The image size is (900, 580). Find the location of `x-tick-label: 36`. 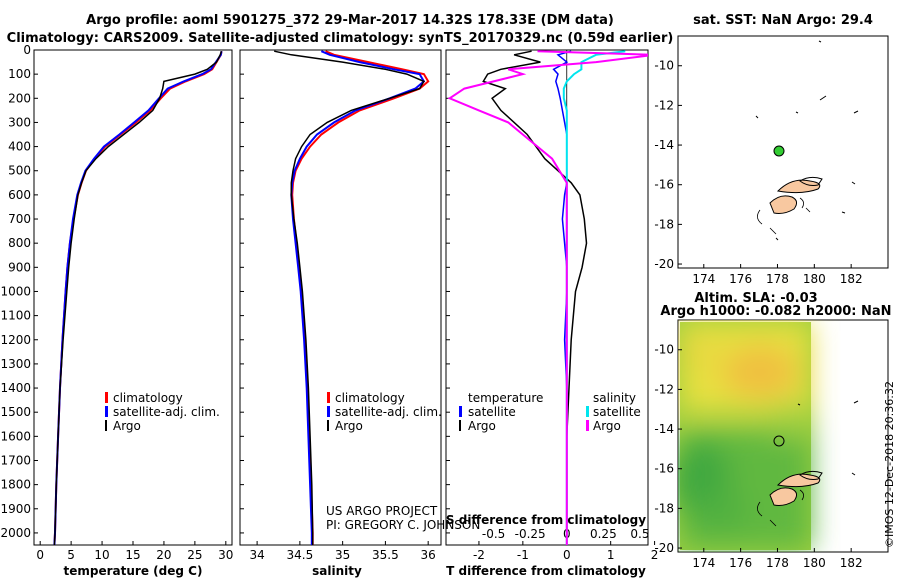

x-tick-label: 36 is located at coordinates (428, 555).